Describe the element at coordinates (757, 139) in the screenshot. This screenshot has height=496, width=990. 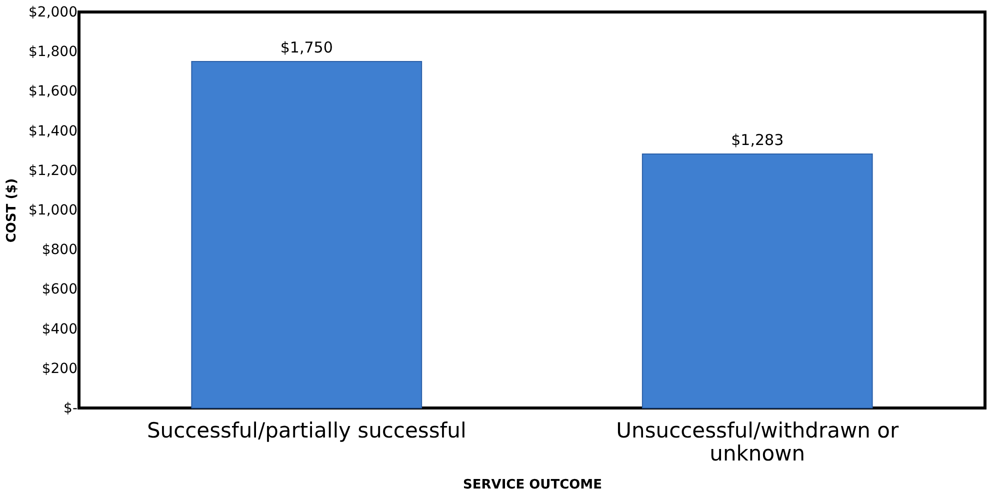
I see `data-label: $1,283` at that location.